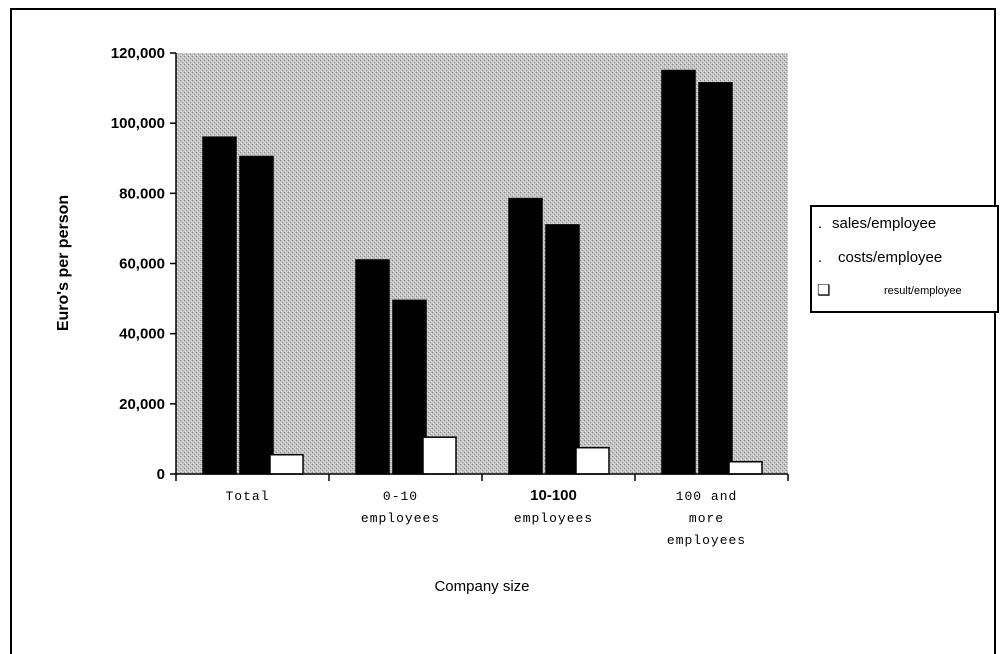  What do you see at coordinates (247, 496) in the screenshot?
I see `x-tick-label: Total` at bounding box center [247, 496].